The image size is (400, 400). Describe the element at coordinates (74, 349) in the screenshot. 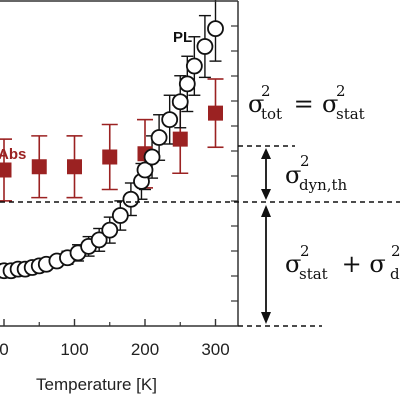

I see `x-tick-label: 100` at that location.